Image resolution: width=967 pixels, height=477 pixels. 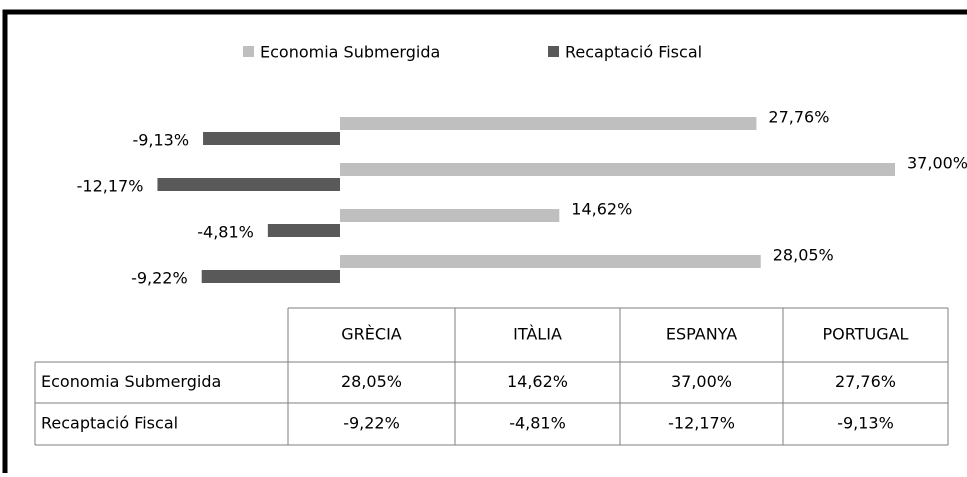 I want to click on table-cell: 28,05%, so click(x=371, y=381).